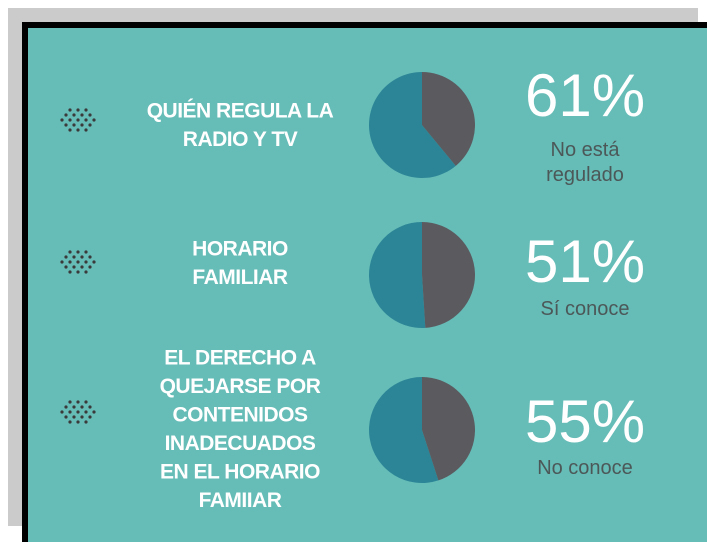 This screenshot has width=707, height=542. I want to click on row-title: CONTENIDOS, so click(240, 414).